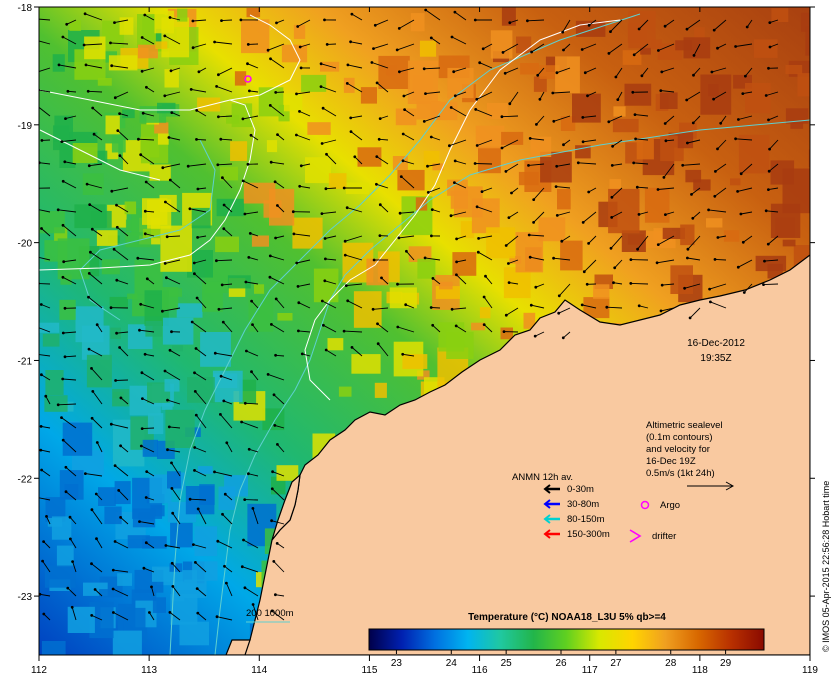 Image resolution: width=840 pixels, height=680 pixels. What do you see at coordinates (654, 521) in the screenshot?
I see `marker-legend: Argo drifter` at bounding box center [654, 521].